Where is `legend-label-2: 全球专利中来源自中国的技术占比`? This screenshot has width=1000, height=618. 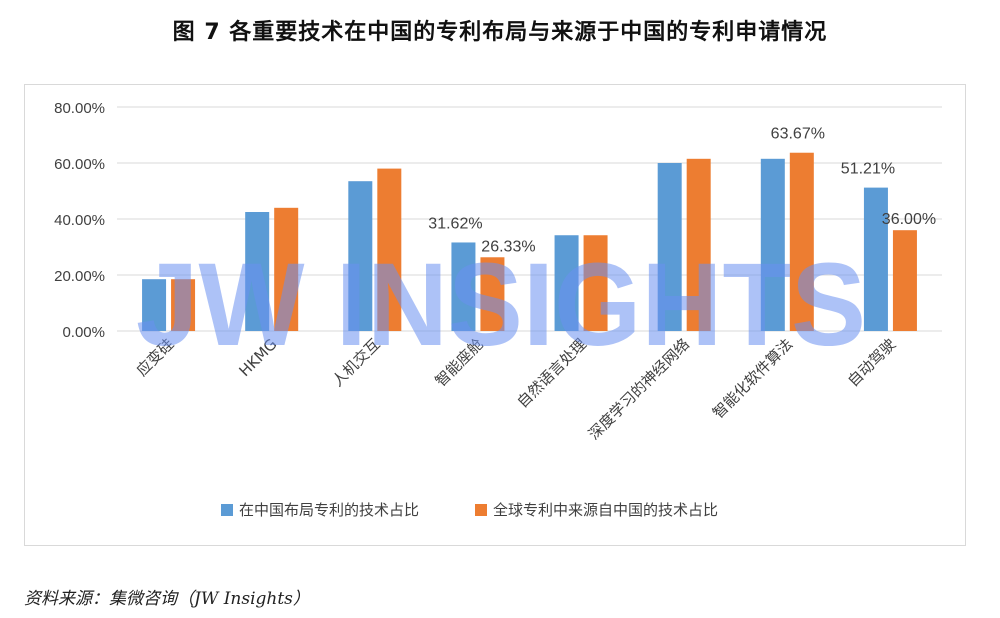
legend-label-2: 全球专利中来源自中国的技术占比 is located at coordinates (605, 510).